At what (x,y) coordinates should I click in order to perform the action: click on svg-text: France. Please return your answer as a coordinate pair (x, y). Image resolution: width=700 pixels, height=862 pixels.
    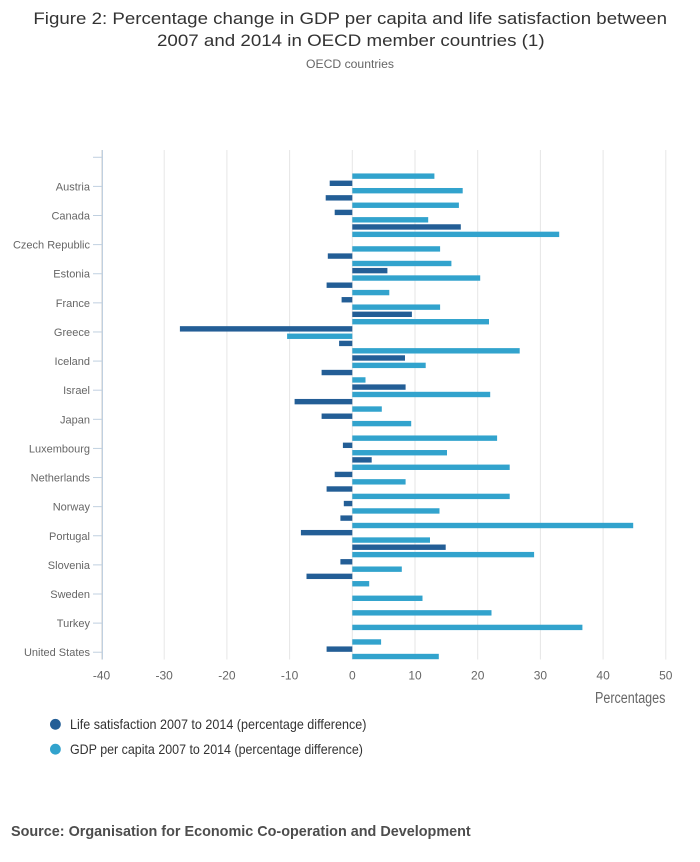
    Looking at the image, I should click on (73, 304).